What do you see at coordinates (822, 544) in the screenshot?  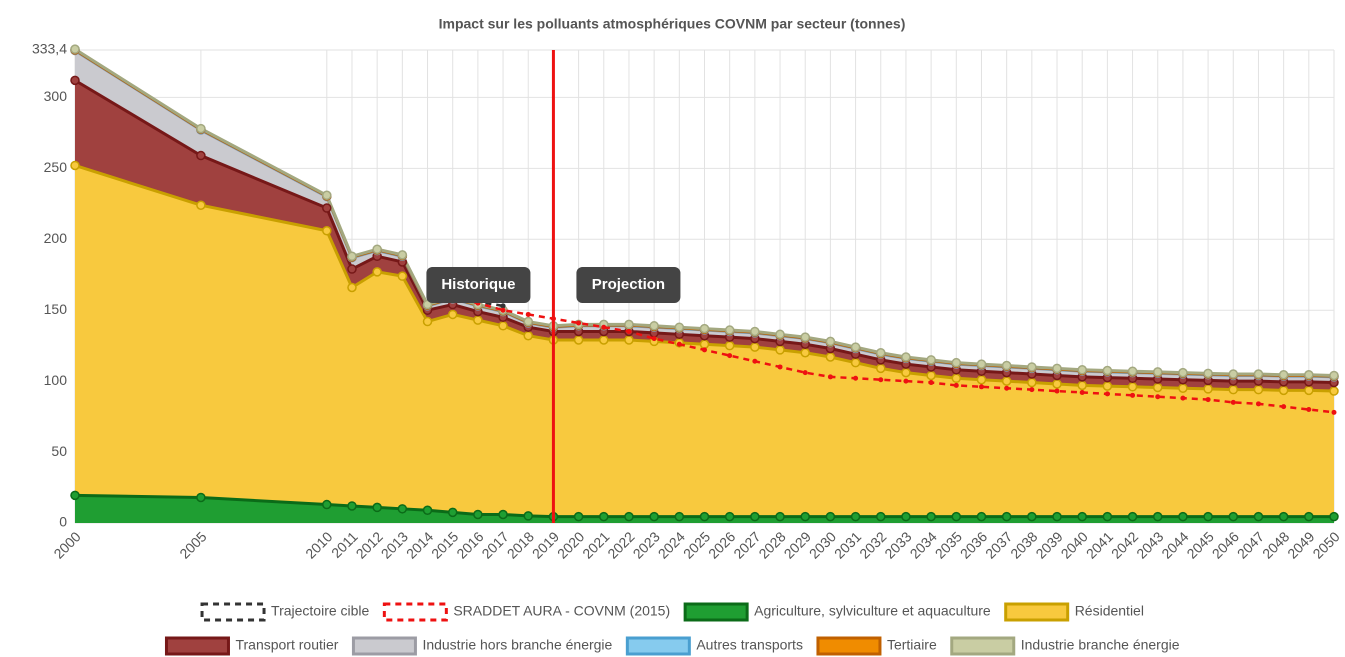 I see `x-tick-label: 2030` at bounding box center [822, 544].